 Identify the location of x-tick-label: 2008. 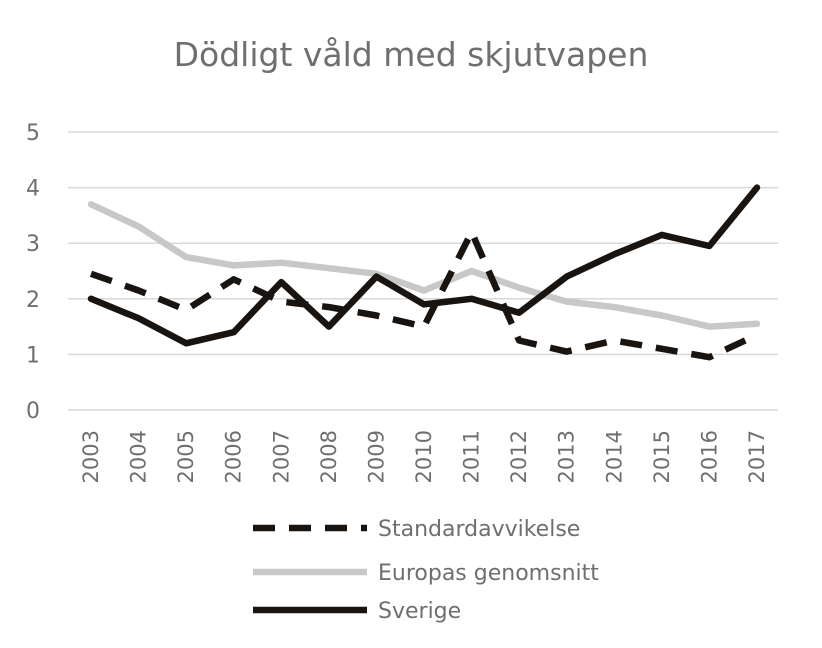
(329, 456).